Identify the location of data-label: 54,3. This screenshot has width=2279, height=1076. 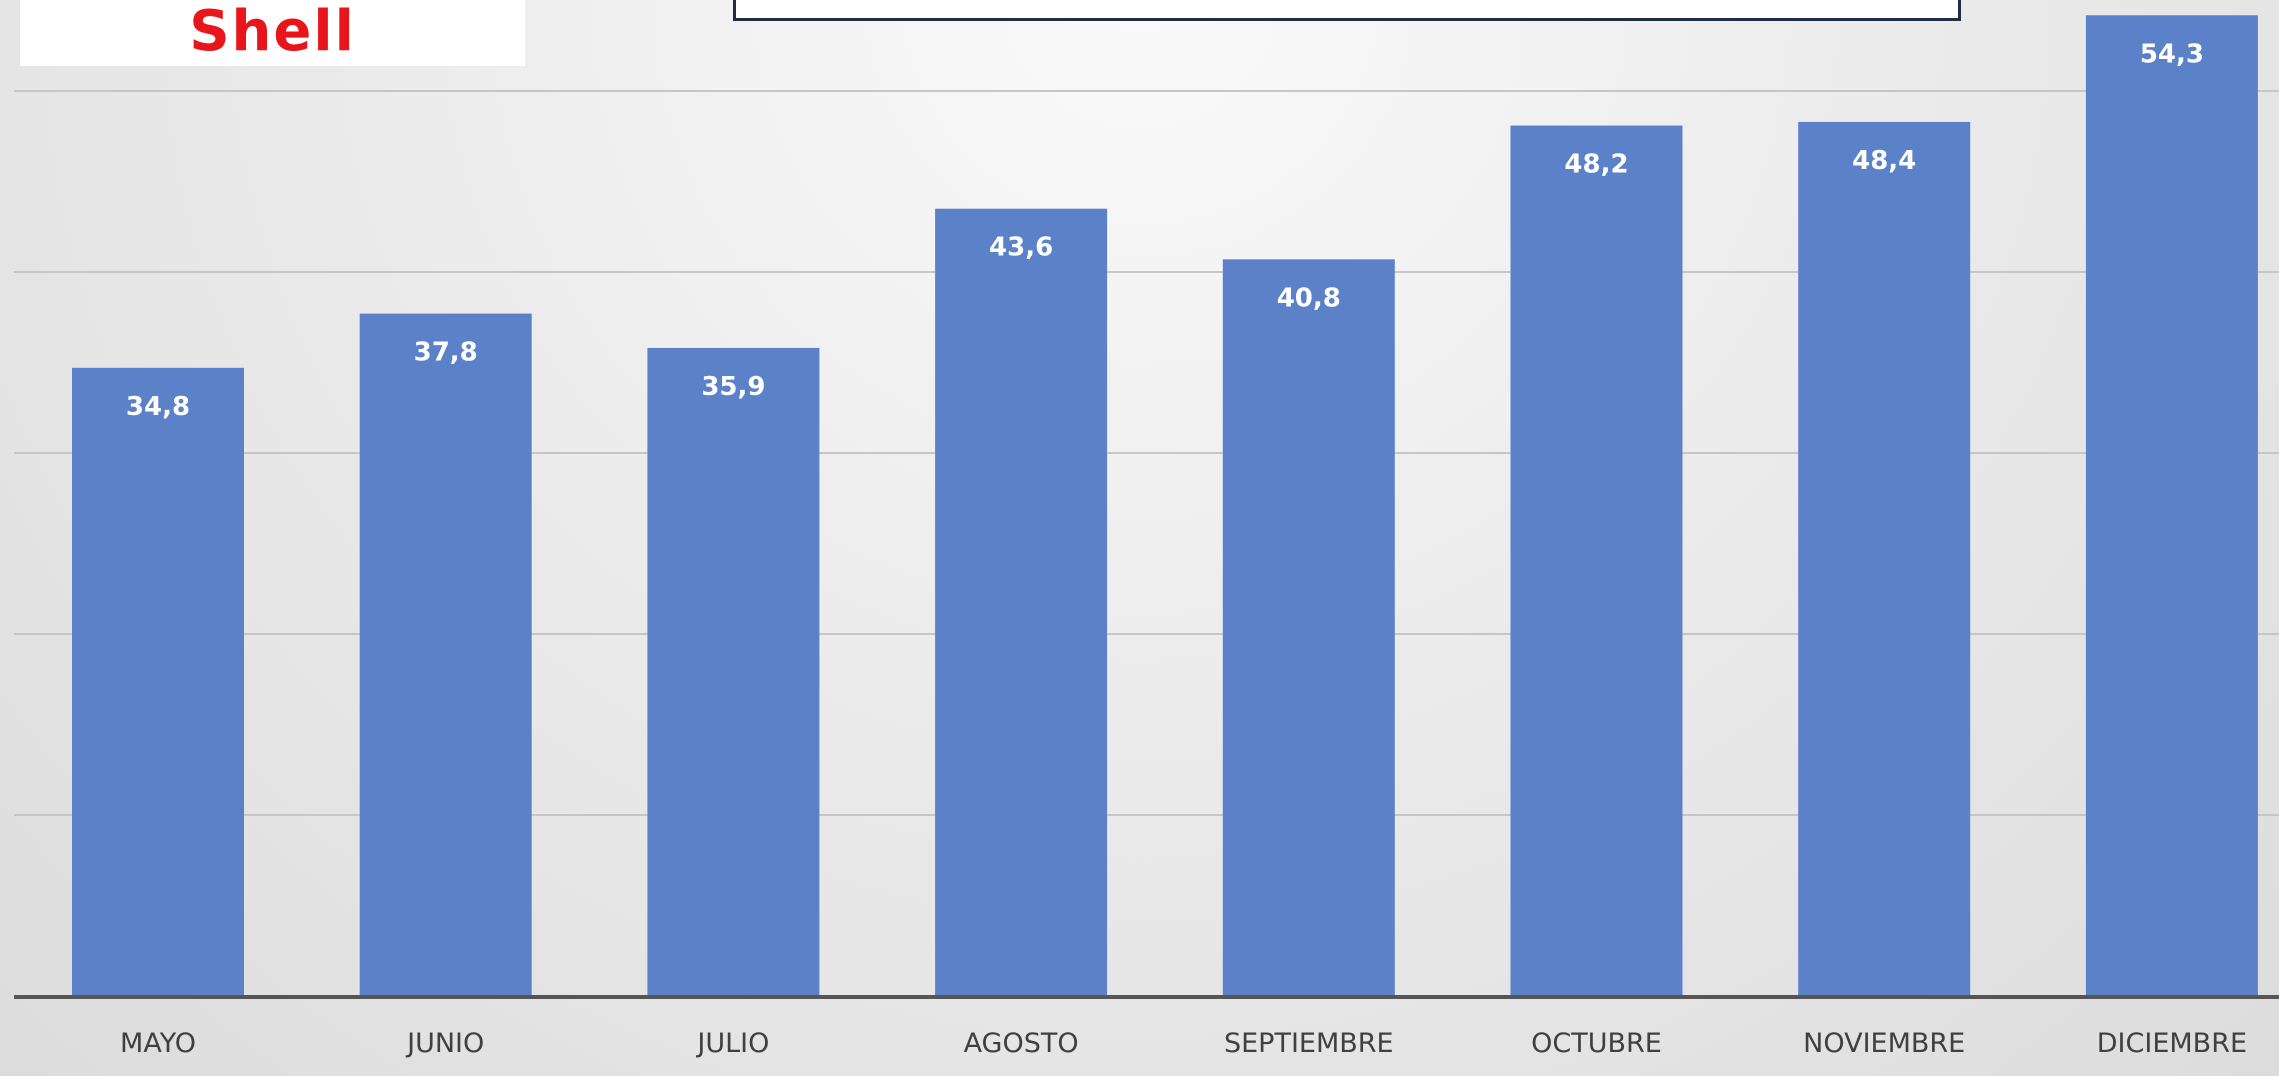
(2172, 54).